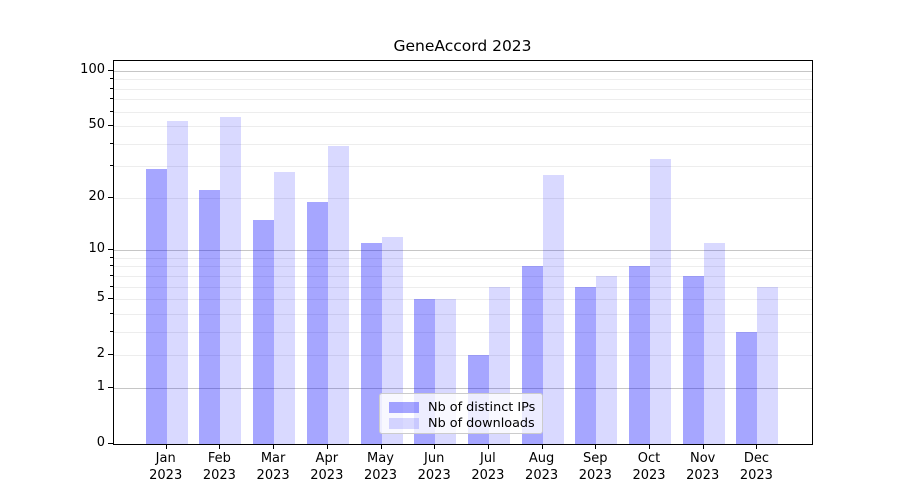 The image size is (900, 500). I want to click on x-tick-month: Aug, so click(541, 458).